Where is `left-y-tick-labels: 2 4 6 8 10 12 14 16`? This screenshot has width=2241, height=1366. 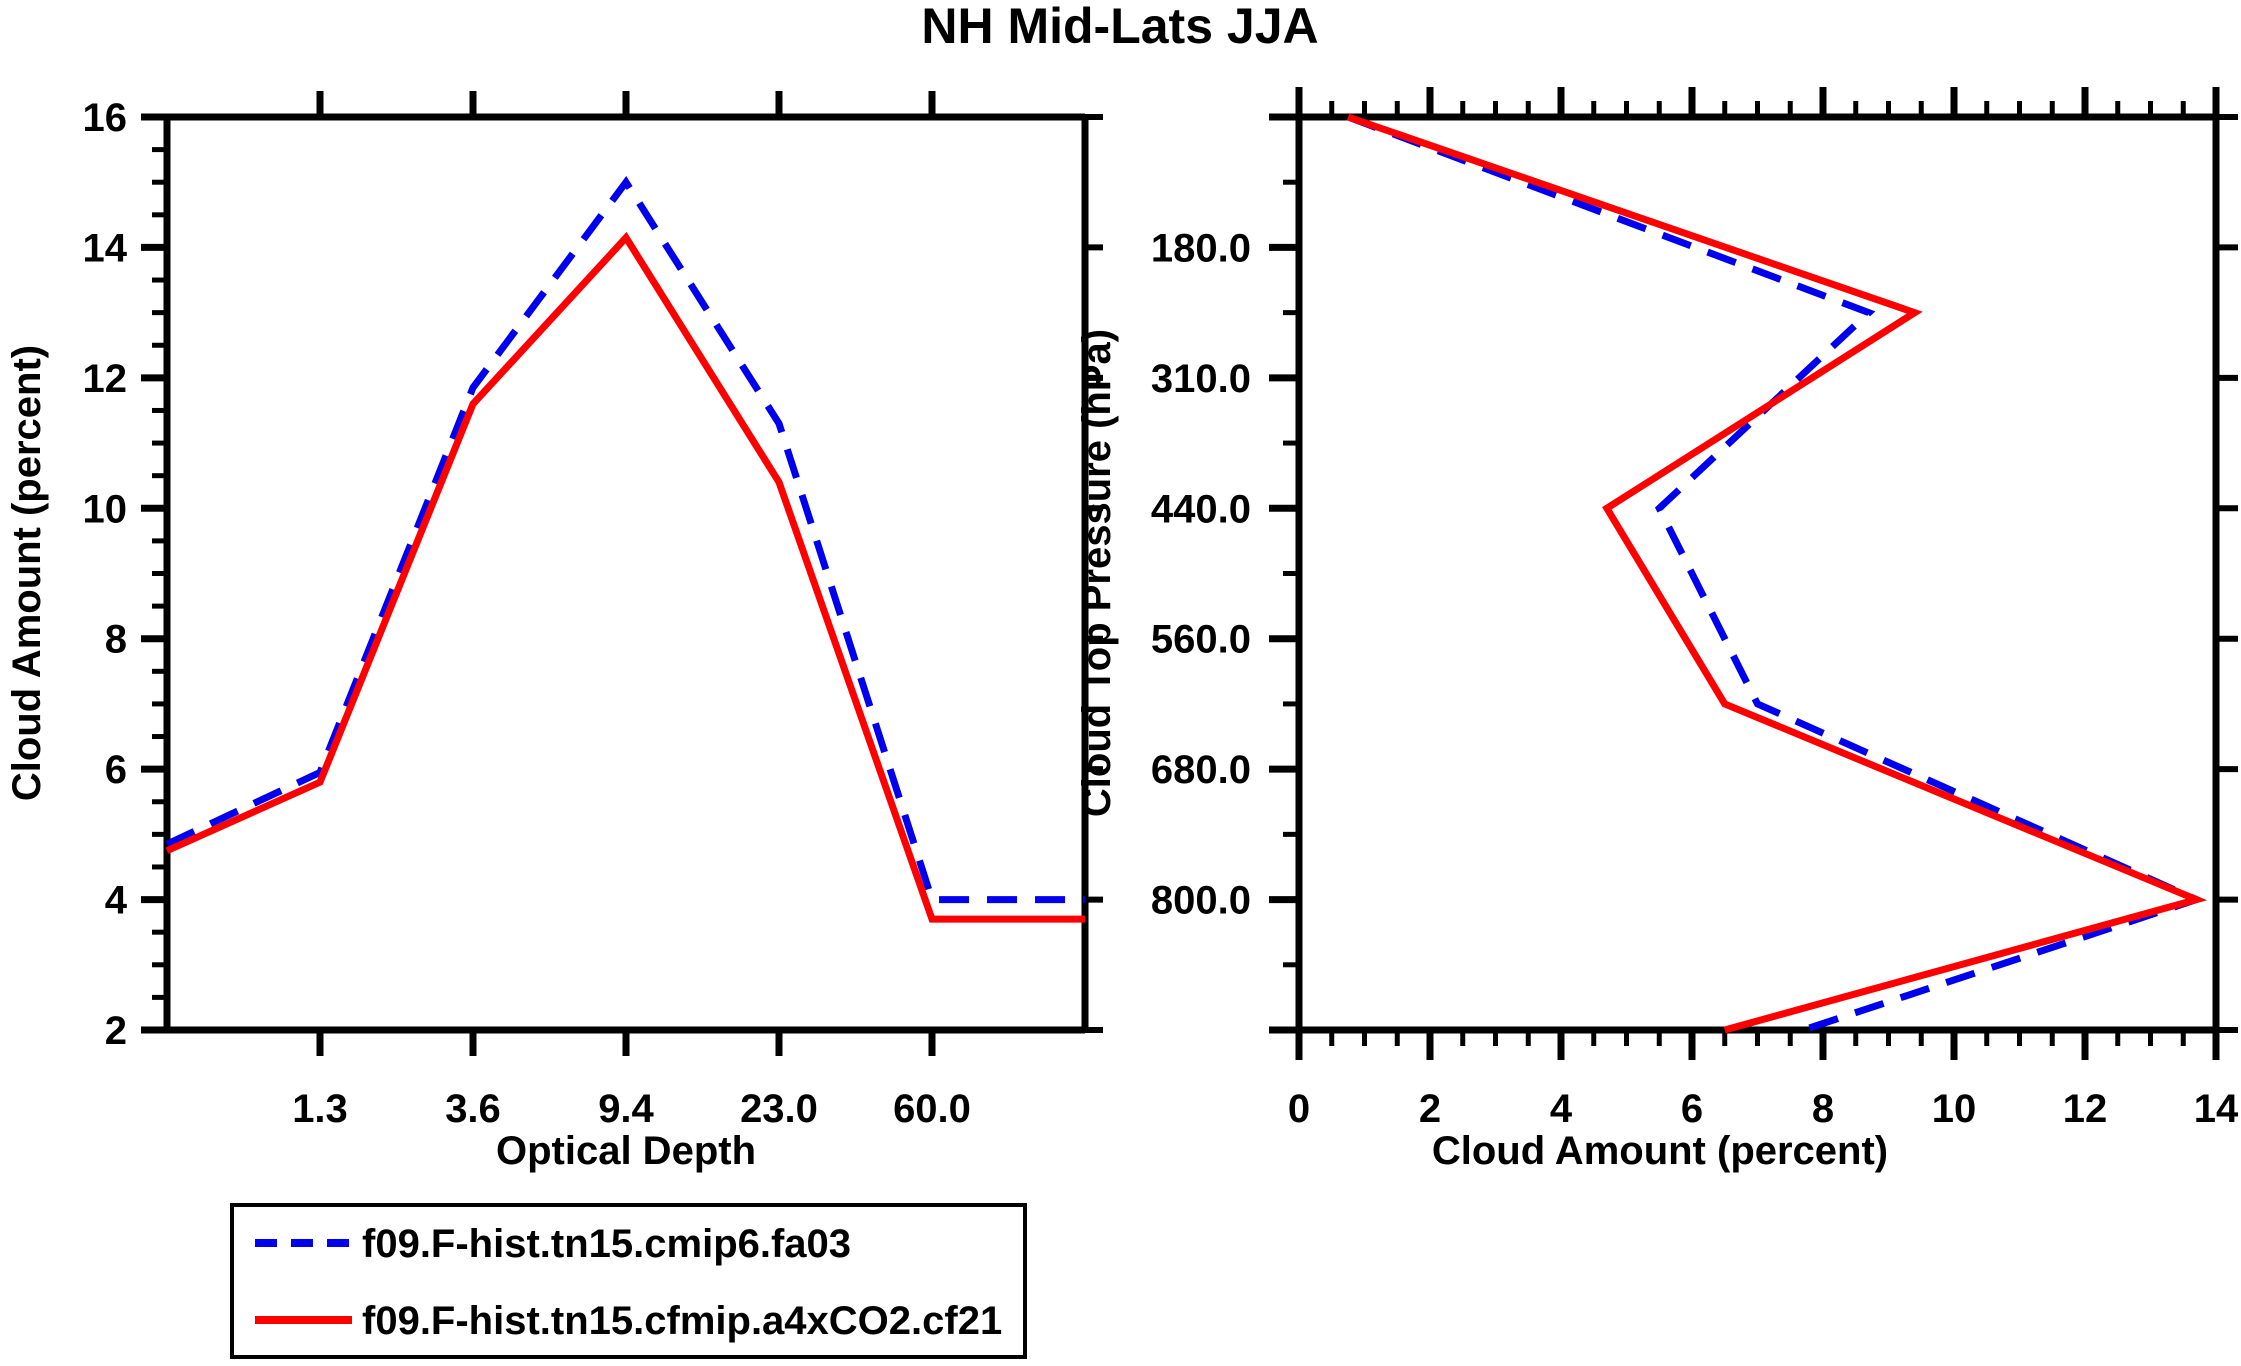 left-y-tick-labels: 2 4 6 8 10 12 14 16 is located at coordinates (105, 574).